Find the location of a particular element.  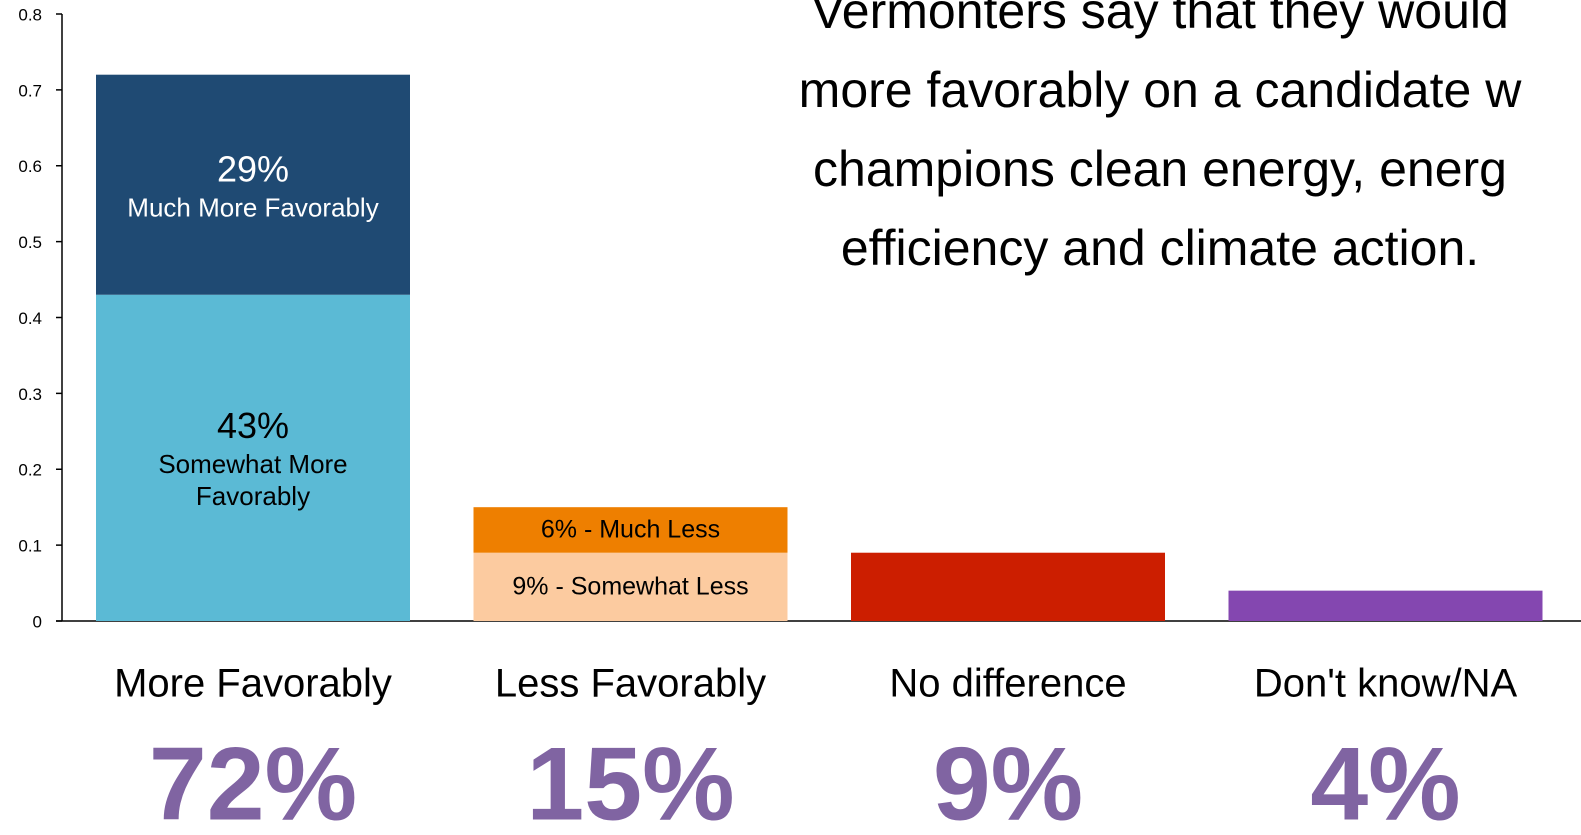

title-line: efficiency and climate action. is located at coordinates (1160, 248).